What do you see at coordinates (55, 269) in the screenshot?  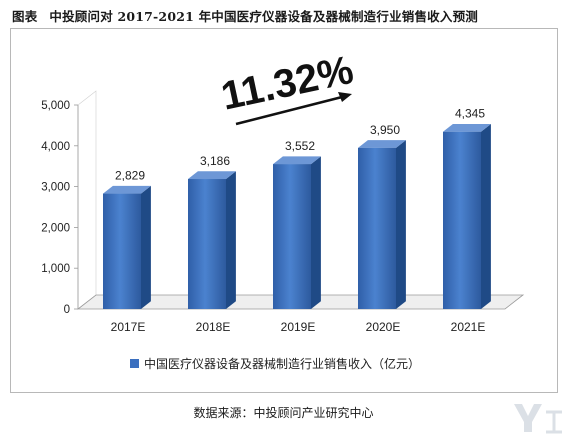 I see `y-tick-label: 1,000` at bounding box center [55, 269].